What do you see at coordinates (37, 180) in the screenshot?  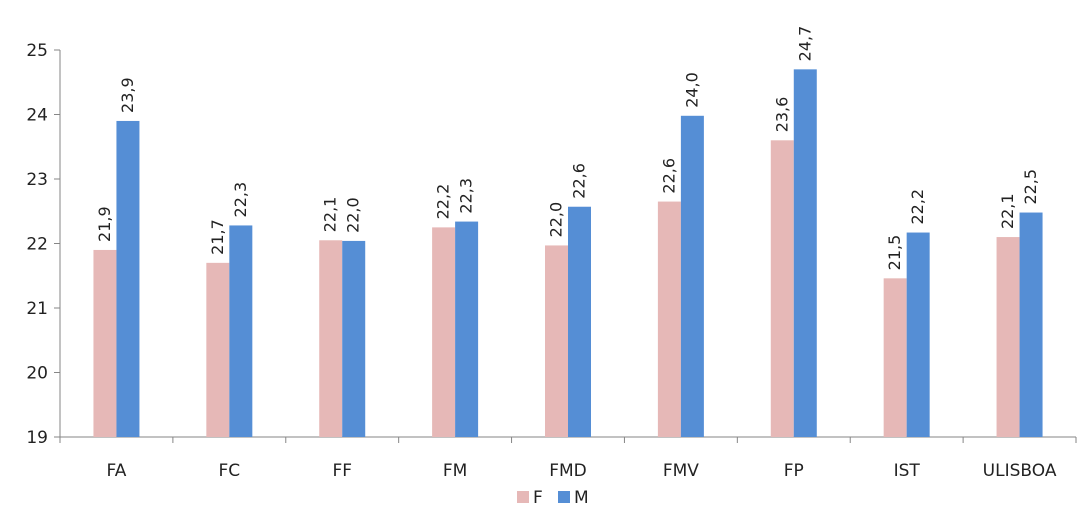 I see `y-tick-label: 23` at bounding box center [37, 180].